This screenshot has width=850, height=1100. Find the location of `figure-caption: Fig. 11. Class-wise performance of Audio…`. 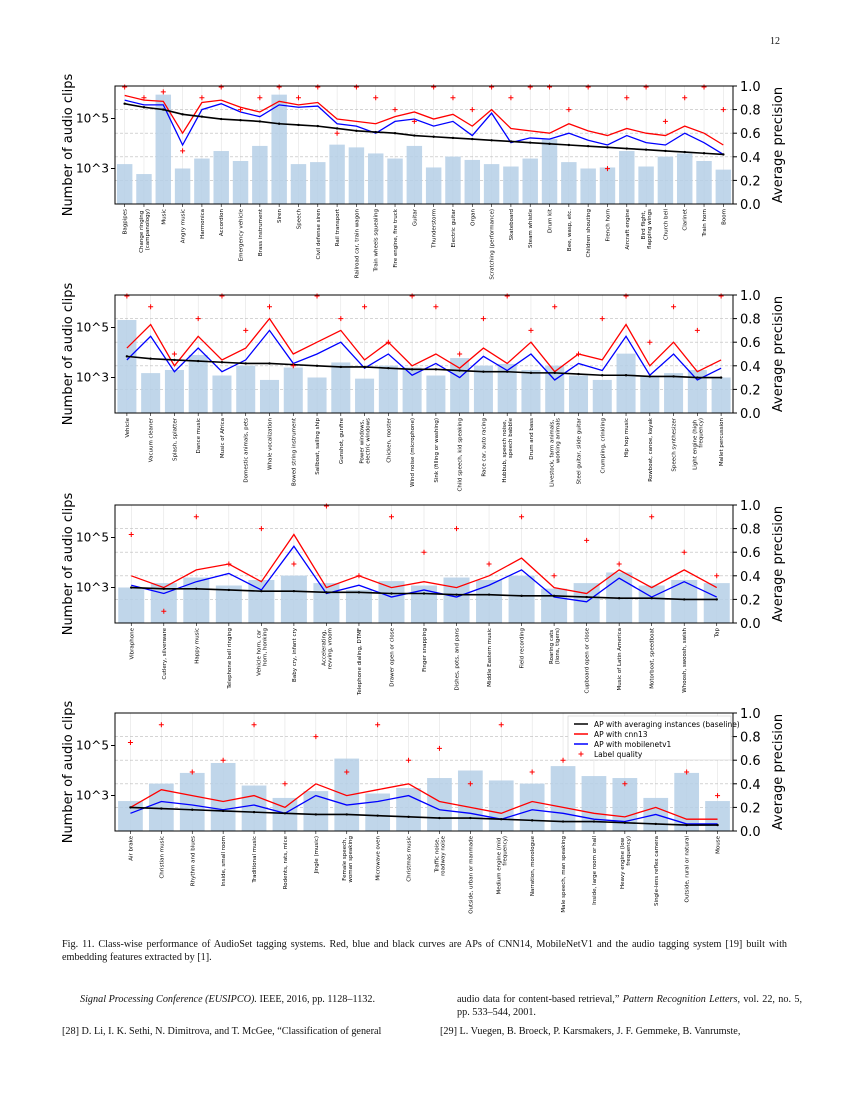

figure-caption: Fig. 11. Class-wise performance of Audio… is located at coordinates (424, 951).